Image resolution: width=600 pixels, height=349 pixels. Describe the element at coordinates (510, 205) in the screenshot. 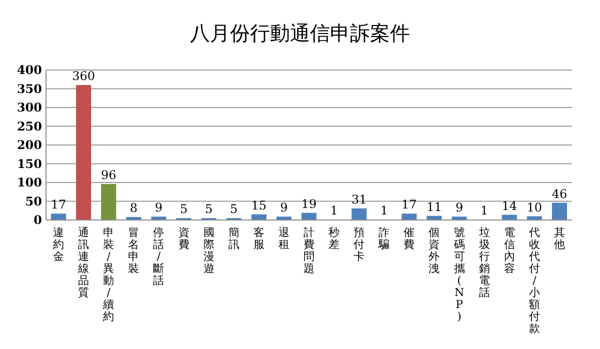

I see `data-label: 14` at that location.